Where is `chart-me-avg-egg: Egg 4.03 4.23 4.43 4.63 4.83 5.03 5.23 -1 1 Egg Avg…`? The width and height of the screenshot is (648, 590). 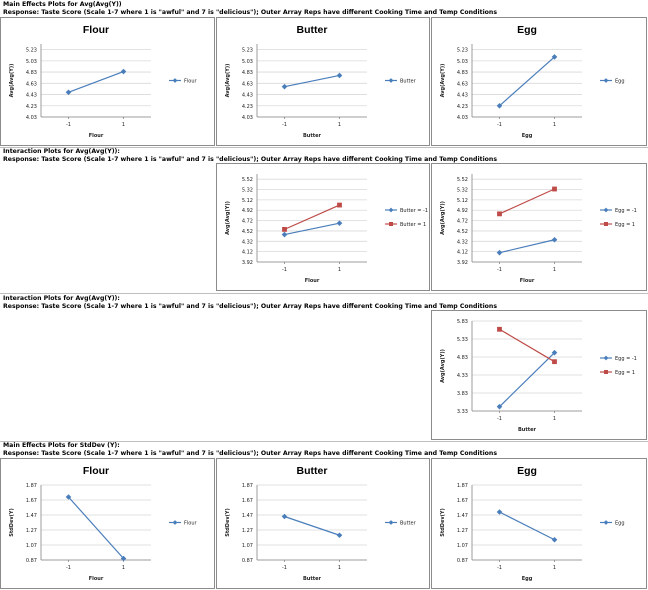
chart-me-avg-egg: Egg 4.03 4.23 4.43 4.63 4.83 5.03 5.23 -1 1 Egg Avg… is located at coordinates (532, 81).